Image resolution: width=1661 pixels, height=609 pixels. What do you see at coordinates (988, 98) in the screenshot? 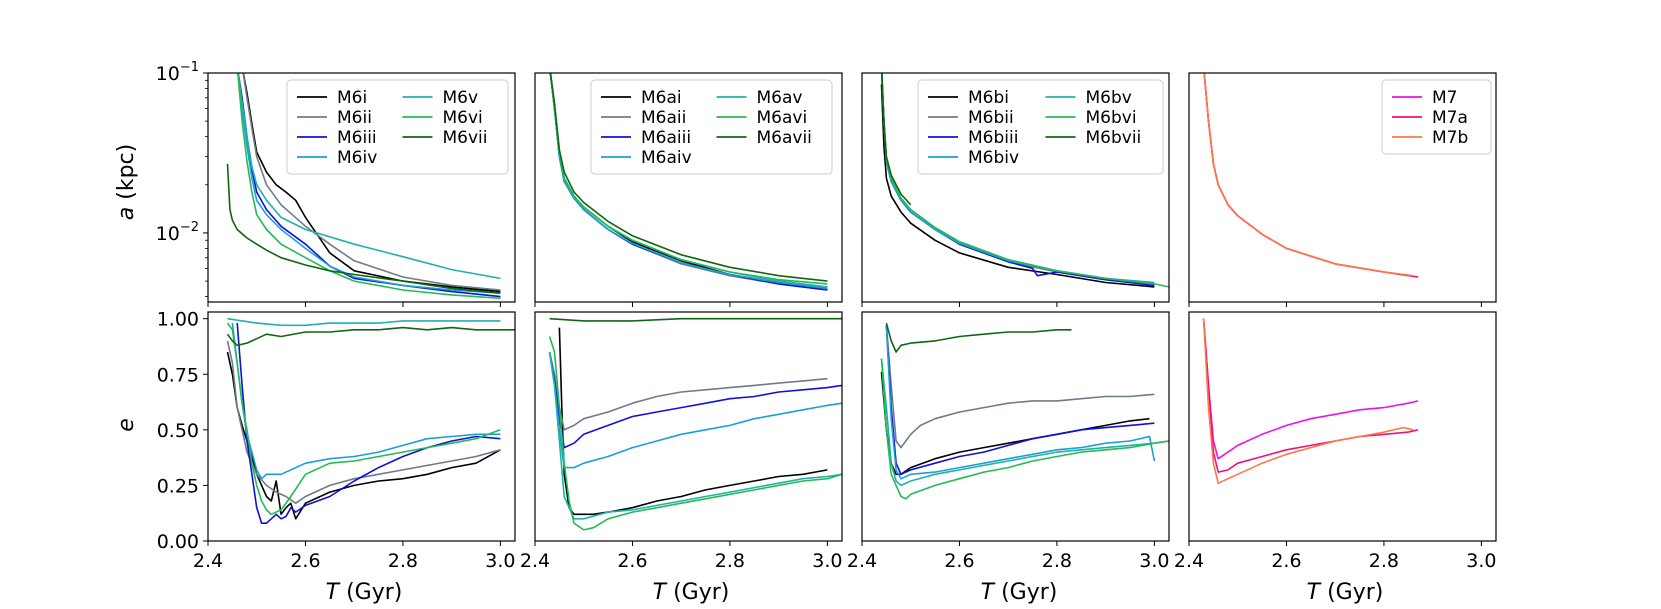
I see `legend-label: M6bi` at bounding box center [988, 98].